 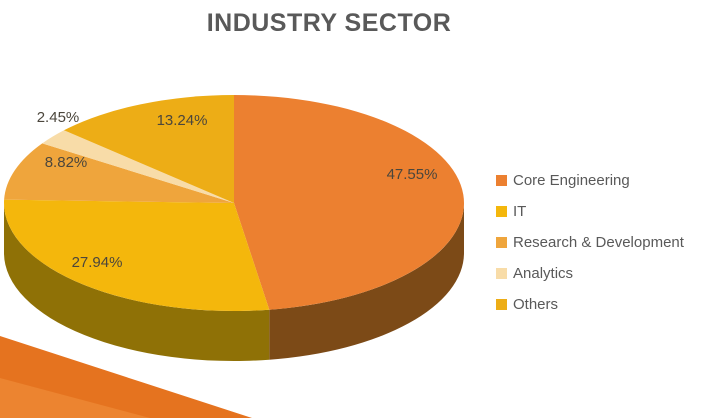 What do you see at coordinates (97, 262) in the screenshot?
I see `data-label-it: 27.94%` at bounding box center [97, 262].